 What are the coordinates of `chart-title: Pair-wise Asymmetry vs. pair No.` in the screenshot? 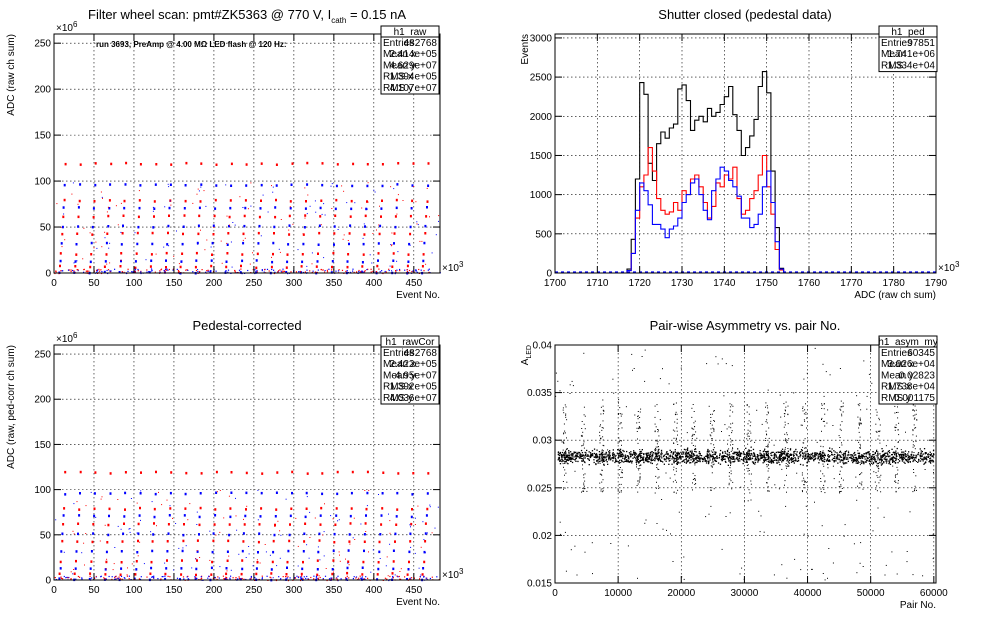 It's located at (745, 325).